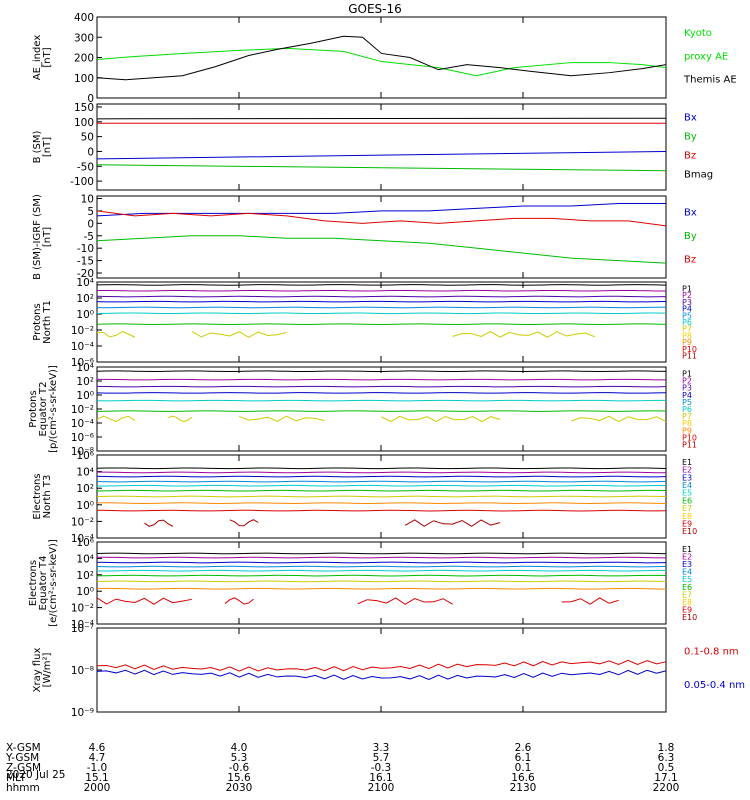  Describe the element at coordinates (698, 33) in the screenshot. I see `legend-label: Kyoto` at that location.